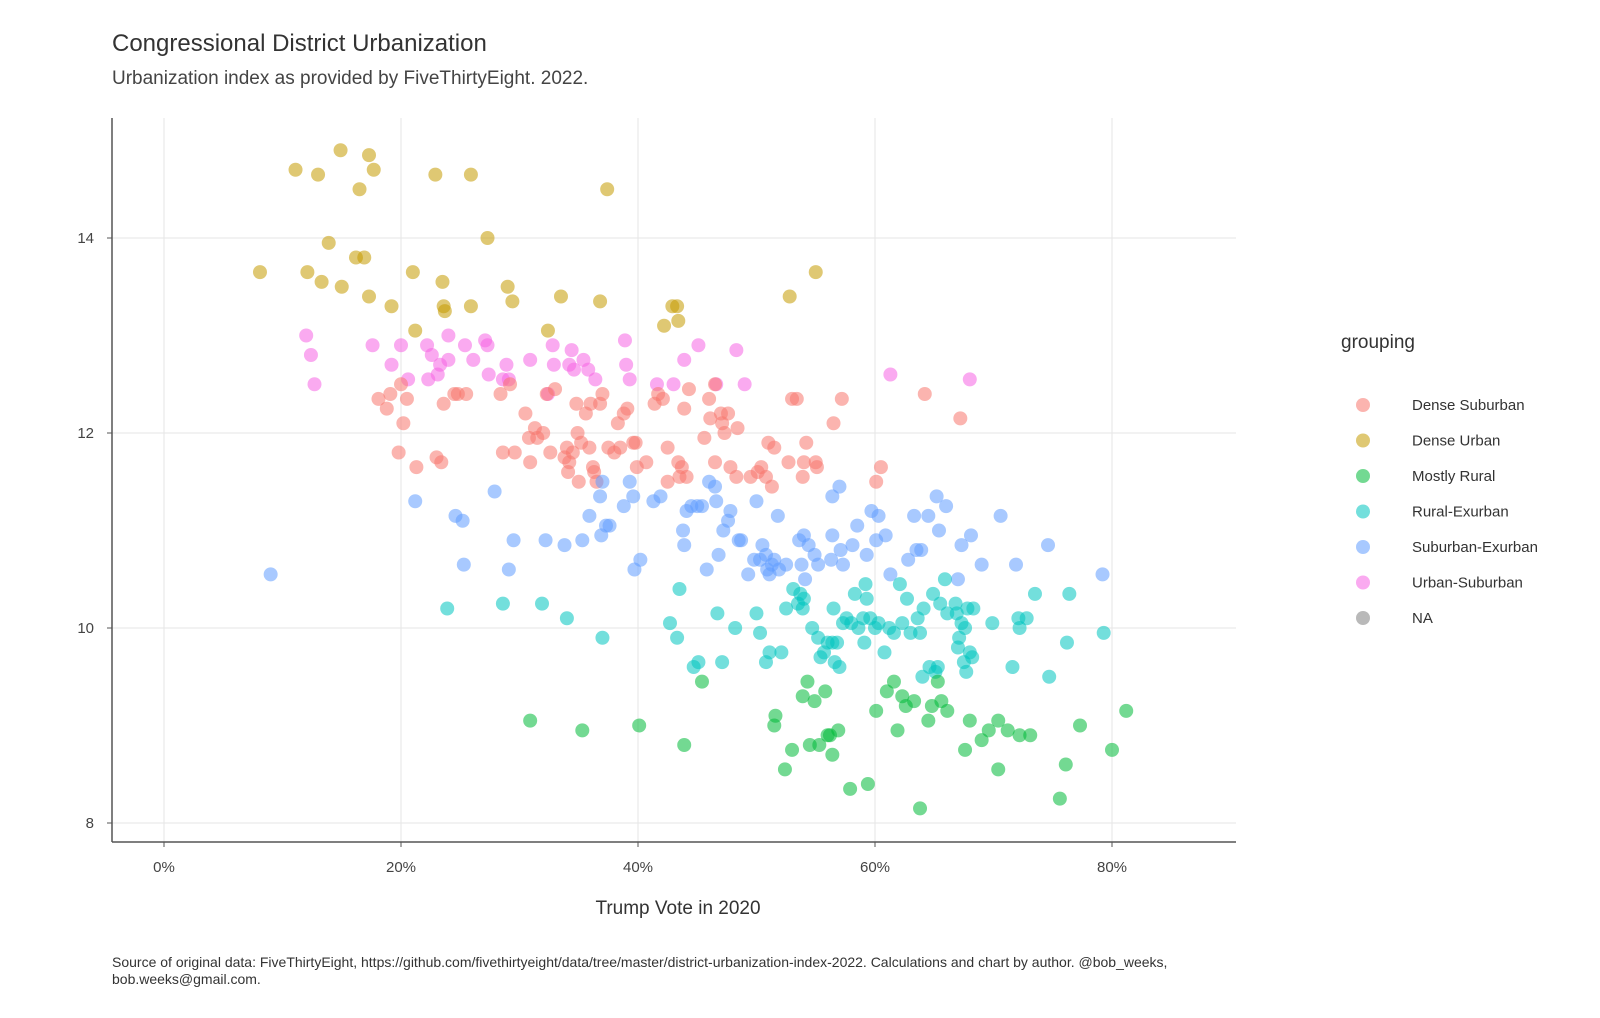 Image resolution: width=1600 pixels, height=1018 pixels. I want to click on y-tick-label: 10, so click(85, 628).